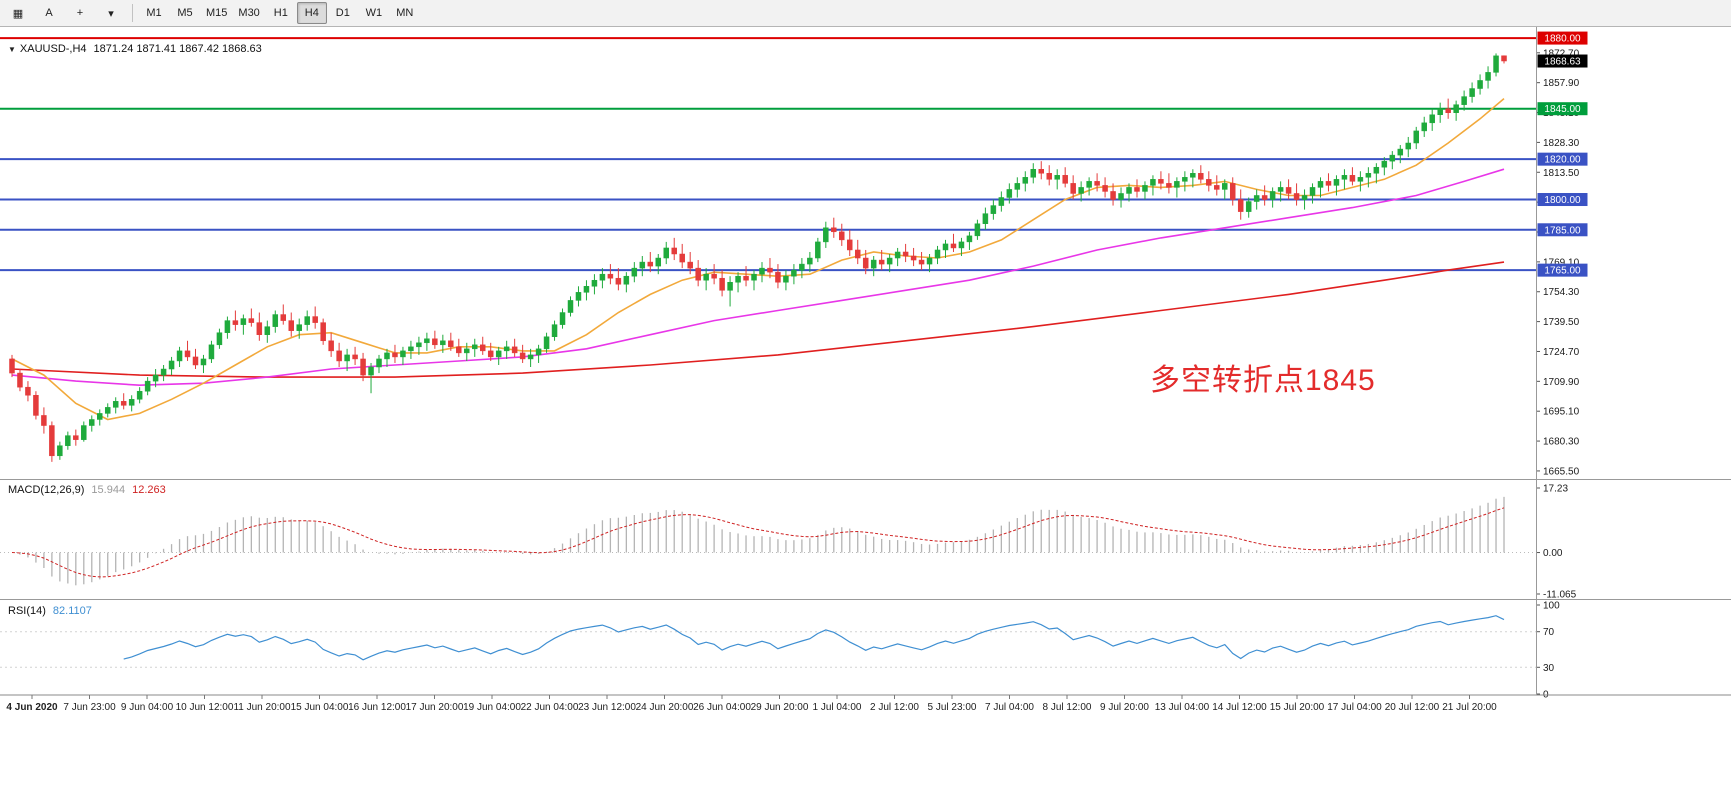  I want to click on line-studies-dropdown-icon: ▾, so click(111, 13).